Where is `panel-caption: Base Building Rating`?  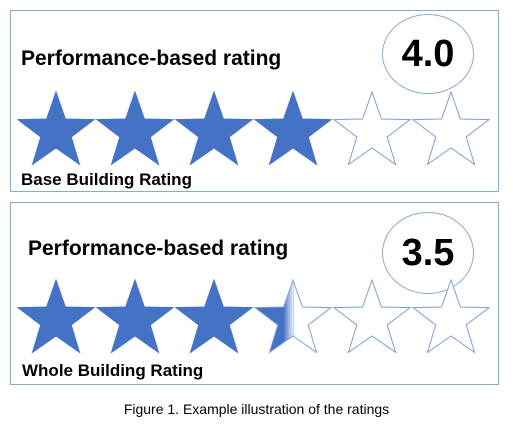 panel-caption: Base Building Rating is located at coordinates (106, 179).